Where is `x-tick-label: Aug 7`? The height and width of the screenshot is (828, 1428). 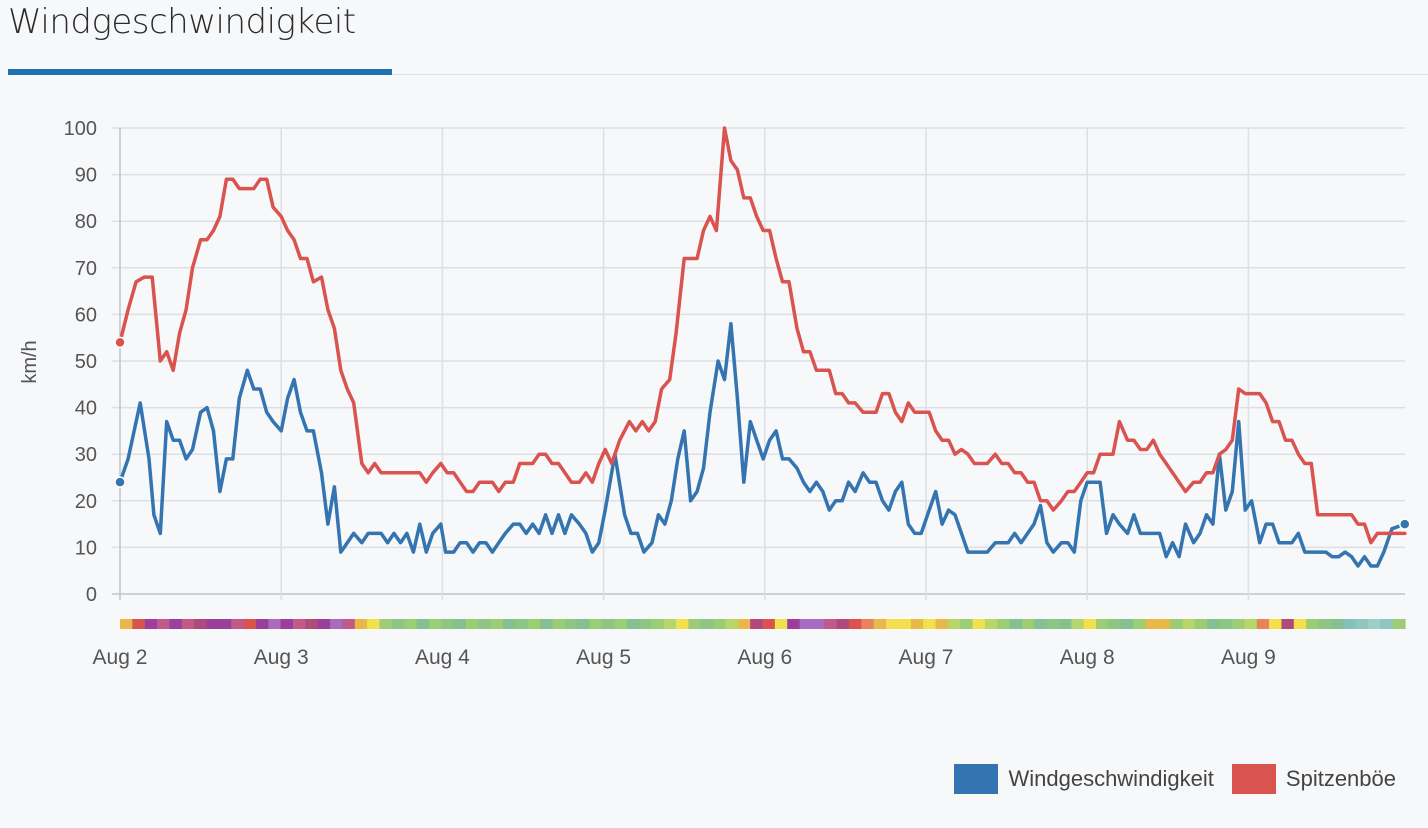
x-tick-label: Aug 7 is located at coordinates (926, 657).